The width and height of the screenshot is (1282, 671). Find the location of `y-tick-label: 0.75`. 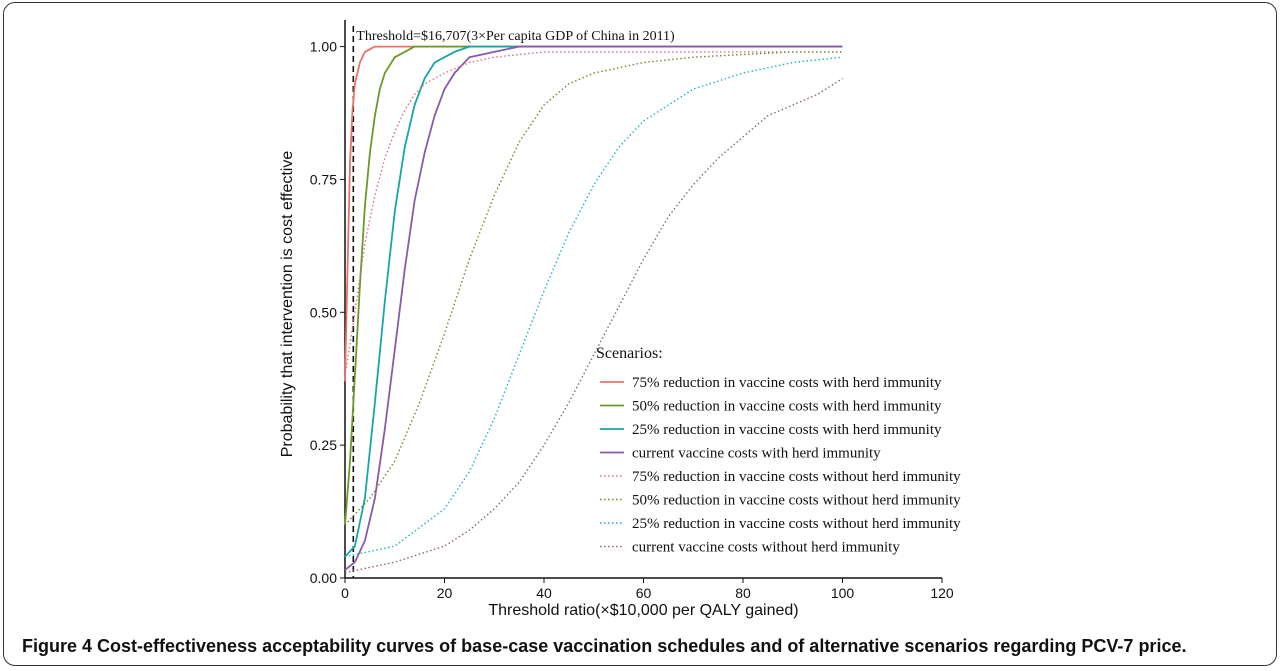

y-tick-label: 0.75 is located at coordinates (323, 179).